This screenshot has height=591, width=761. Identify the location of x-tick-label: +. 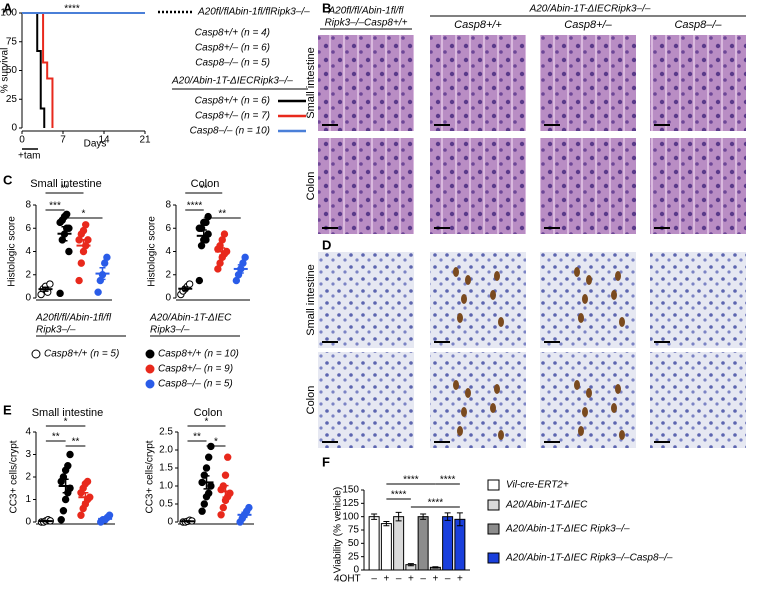
(435, 579).